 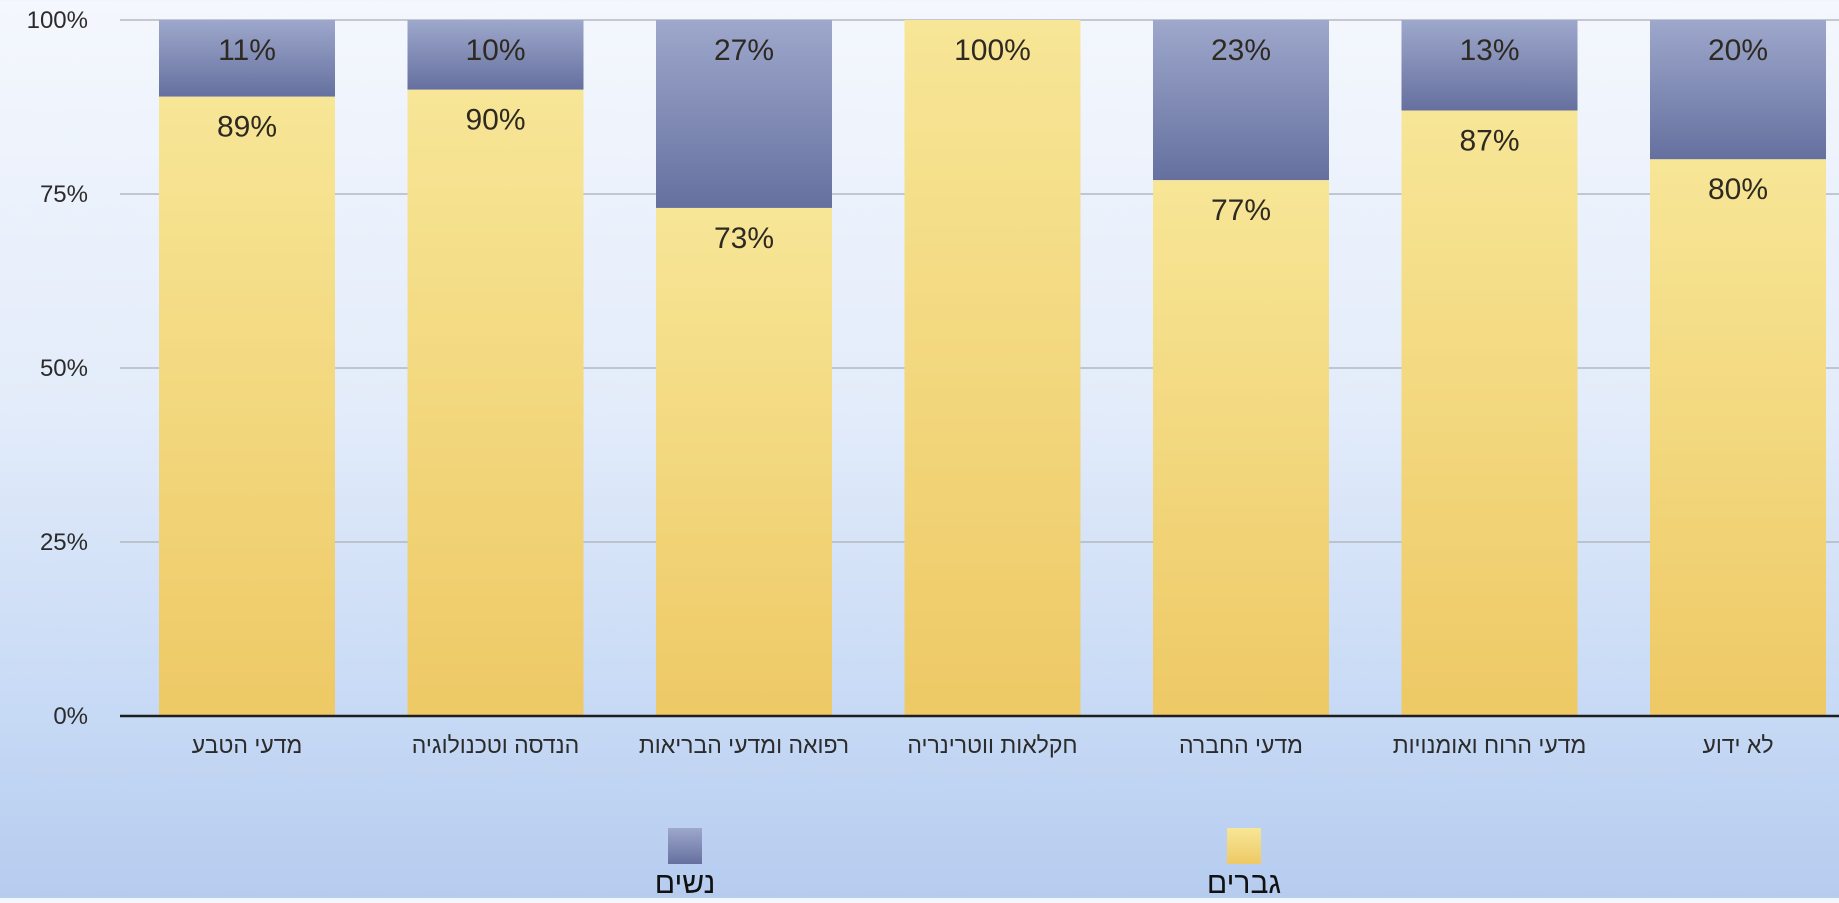 What do you see at coordinates (64, 194) in the screenshot?
I see `y-tick-label: 75%` at bounding box center [64, 194].